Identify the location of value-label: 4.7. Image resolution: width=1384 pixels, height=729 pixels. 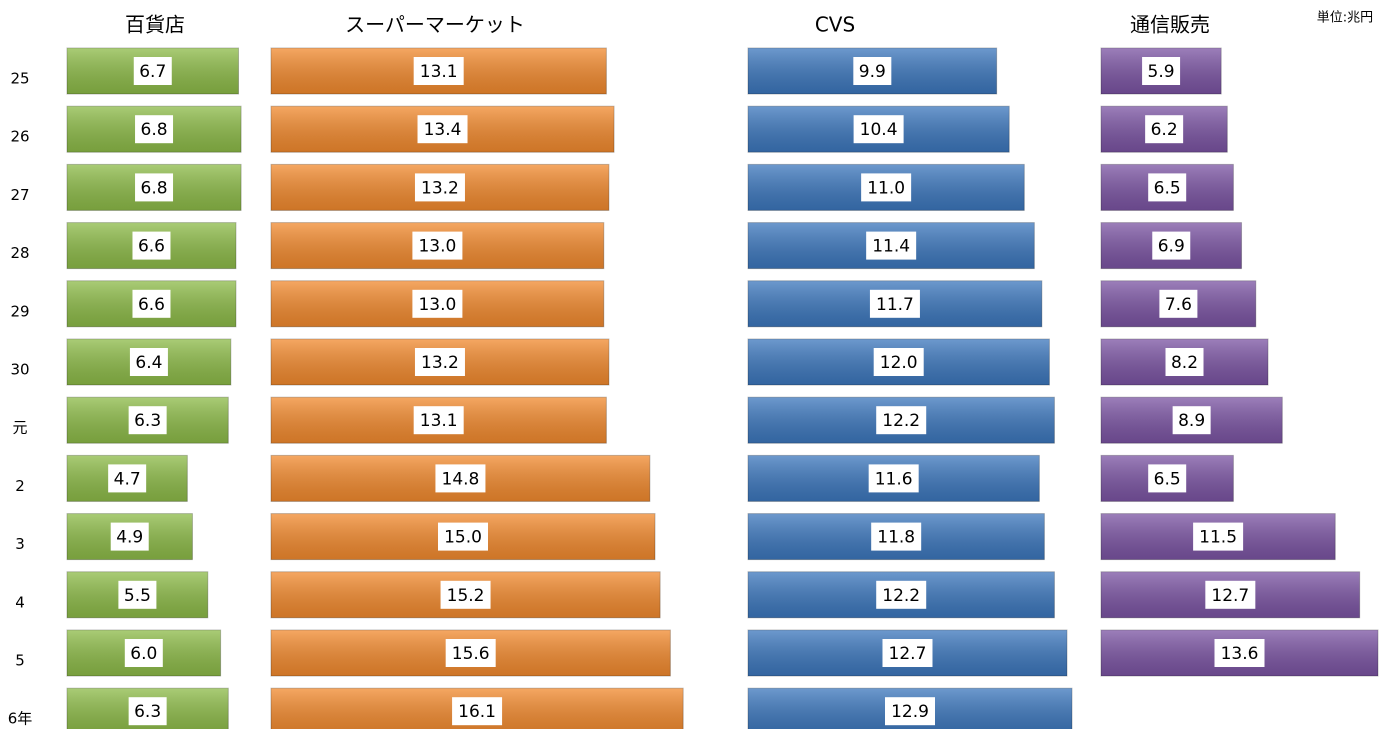
(127, 479).